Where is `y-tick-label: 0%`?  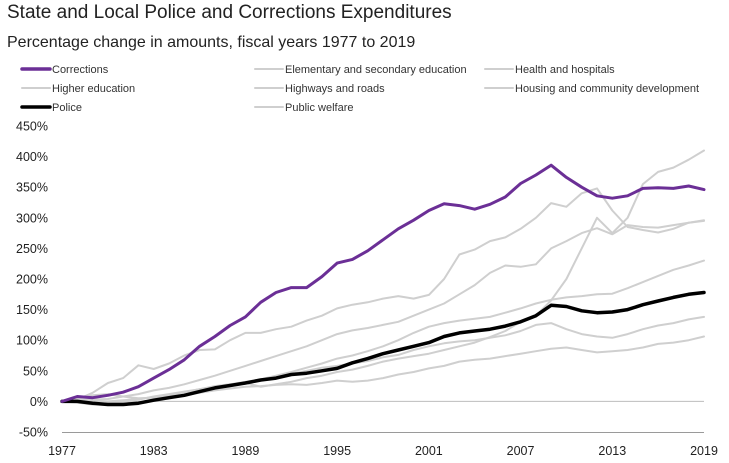 y-tick-label: 0% is located at coordinates (39, 402).